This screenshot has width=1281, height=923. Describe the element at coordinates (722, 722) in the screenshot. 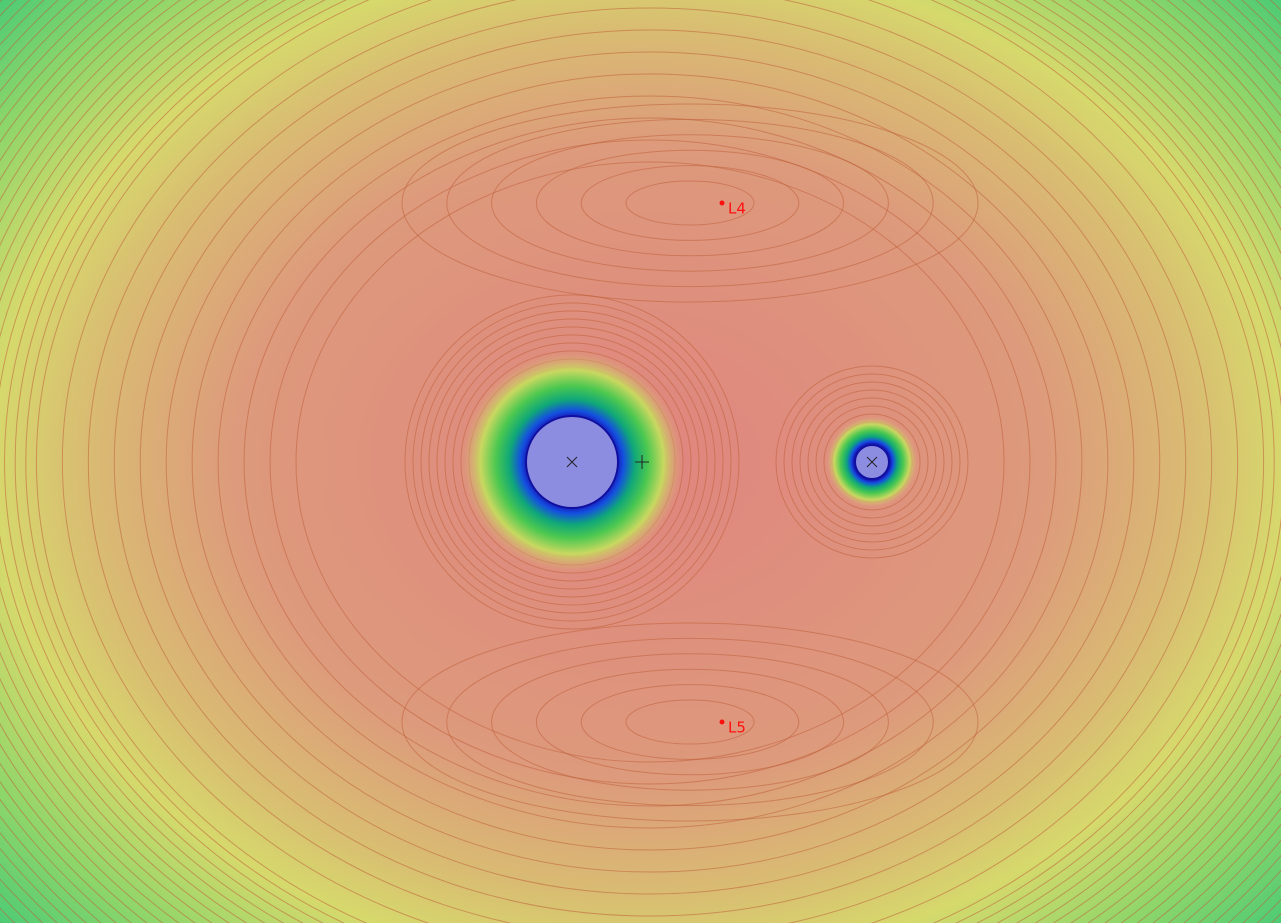

I see `l5-point` at that location.